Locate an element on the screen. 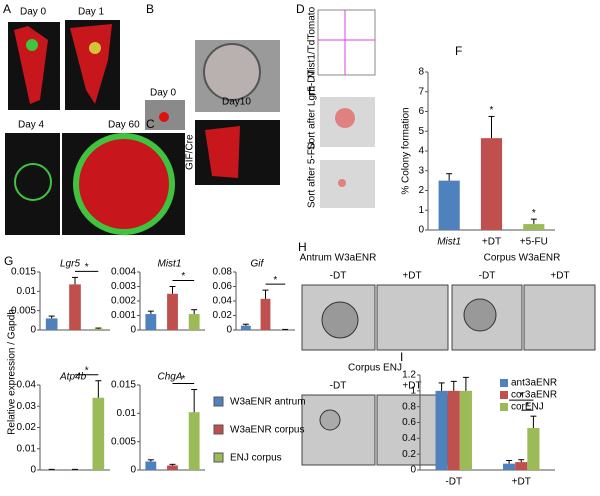 This screenshot has height=496, width=600. chart-title: Gif is located at coordinates (258, 264).